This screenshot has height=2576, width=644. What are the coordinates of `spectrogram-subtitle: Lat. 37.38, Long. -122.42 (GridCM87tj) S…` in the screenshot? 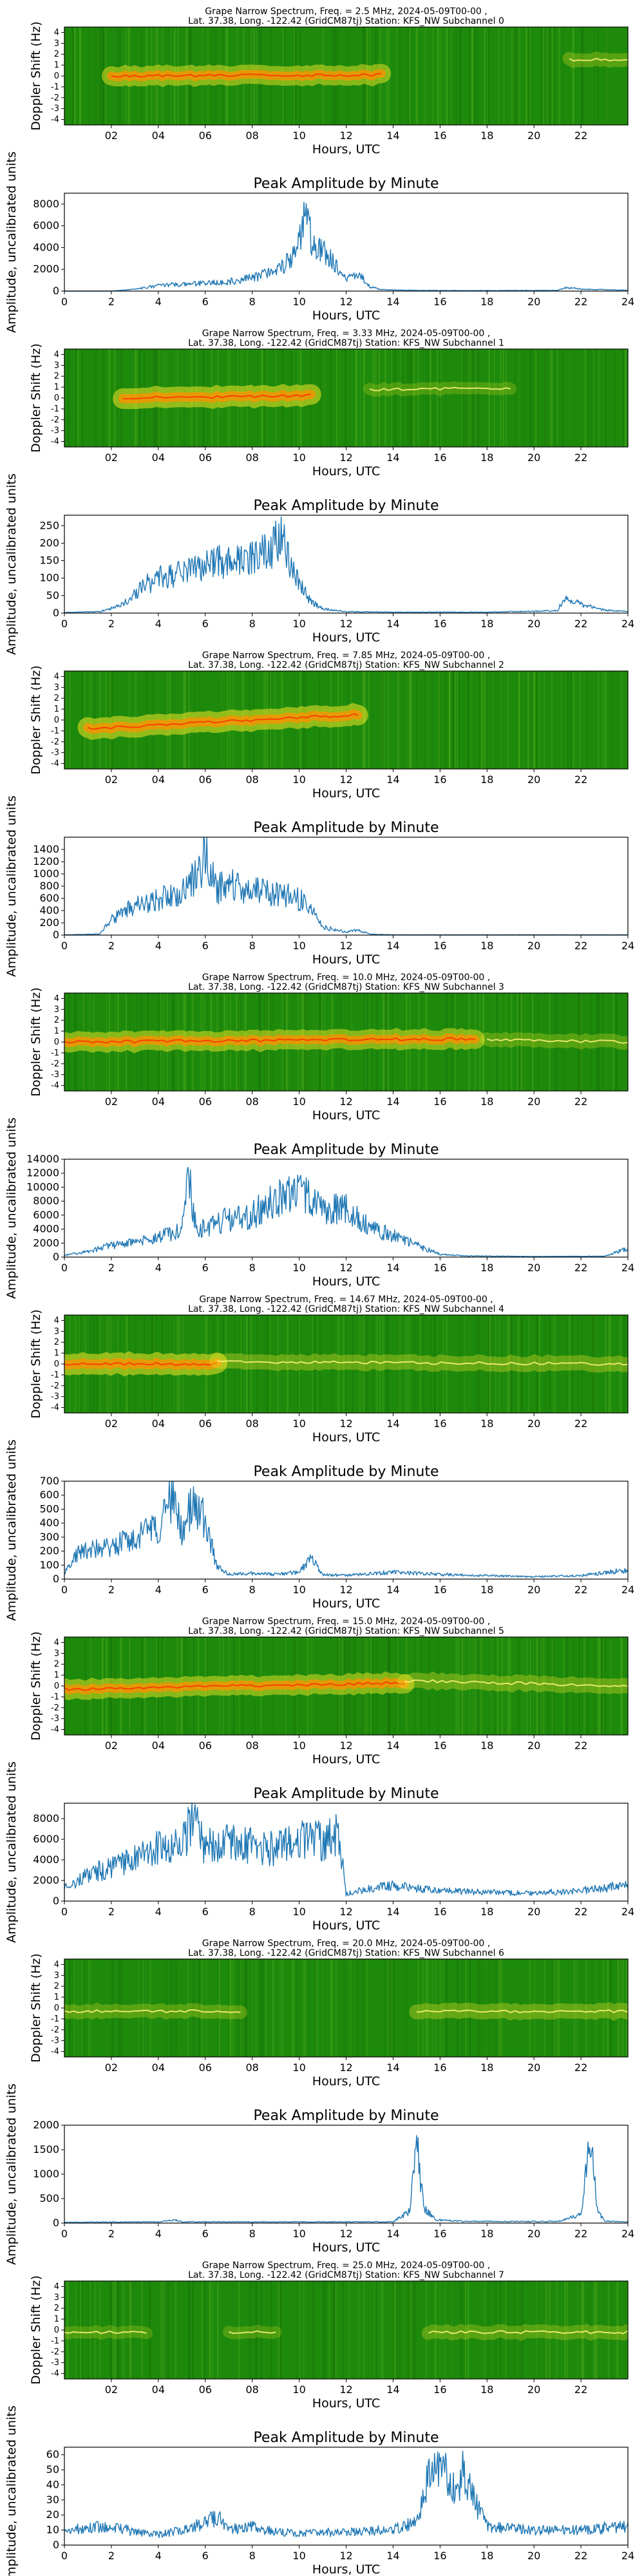 It's located at (346, 1631).